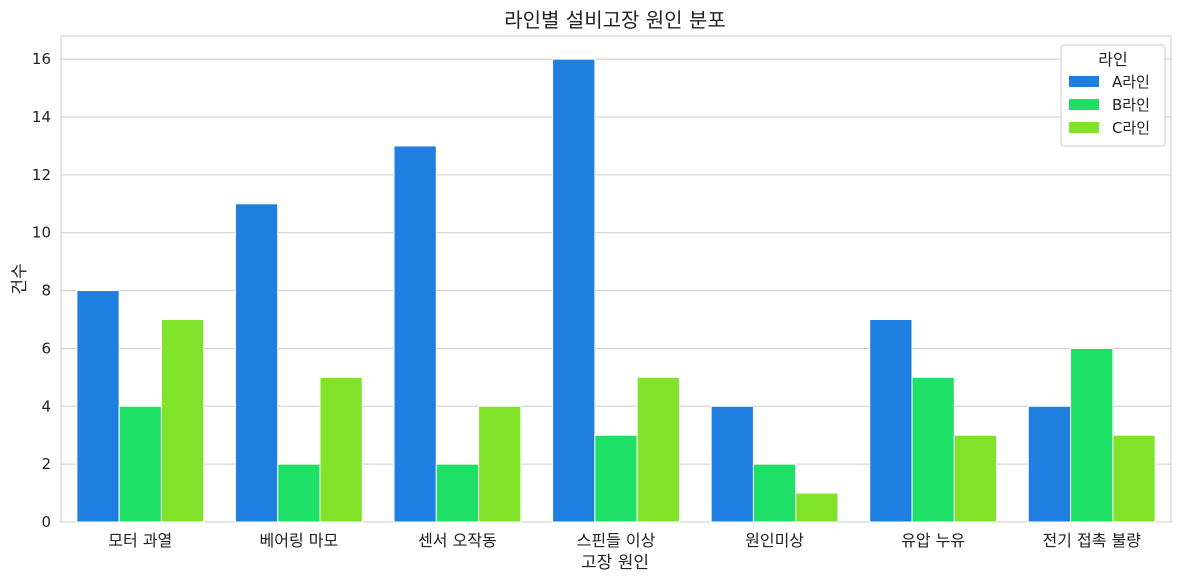  I want to click on y-tick-label: 12, so click(41, 175).